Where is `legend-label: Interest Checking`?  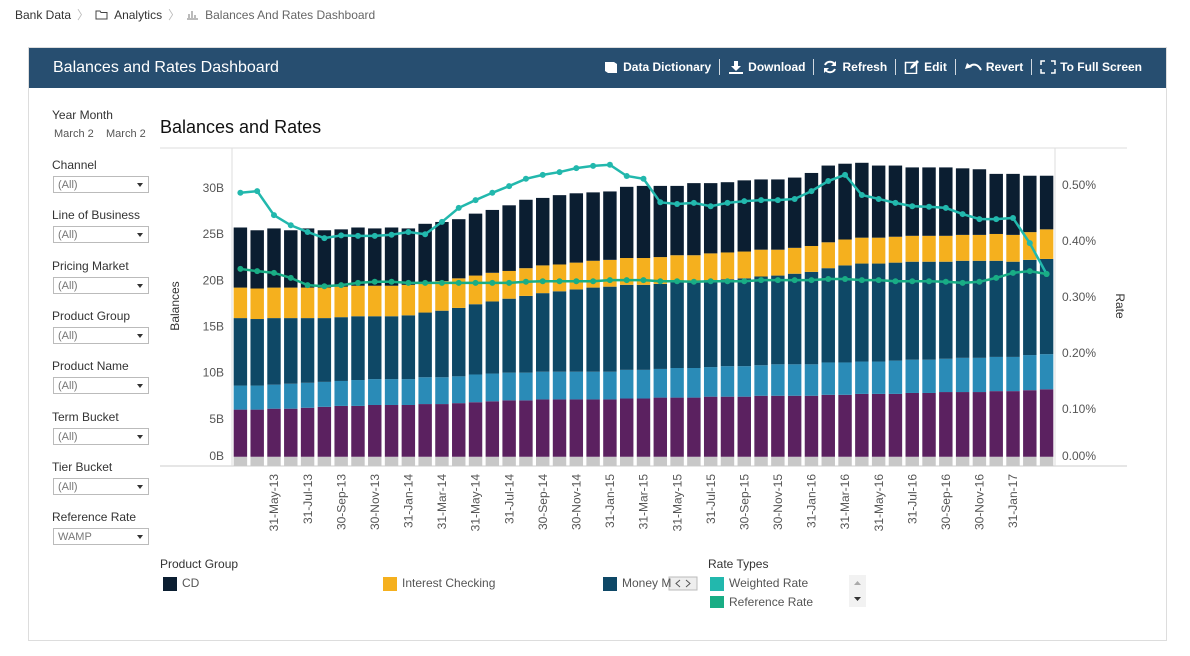
legend-label: Interest Checking is located at coordinates (448, 583).